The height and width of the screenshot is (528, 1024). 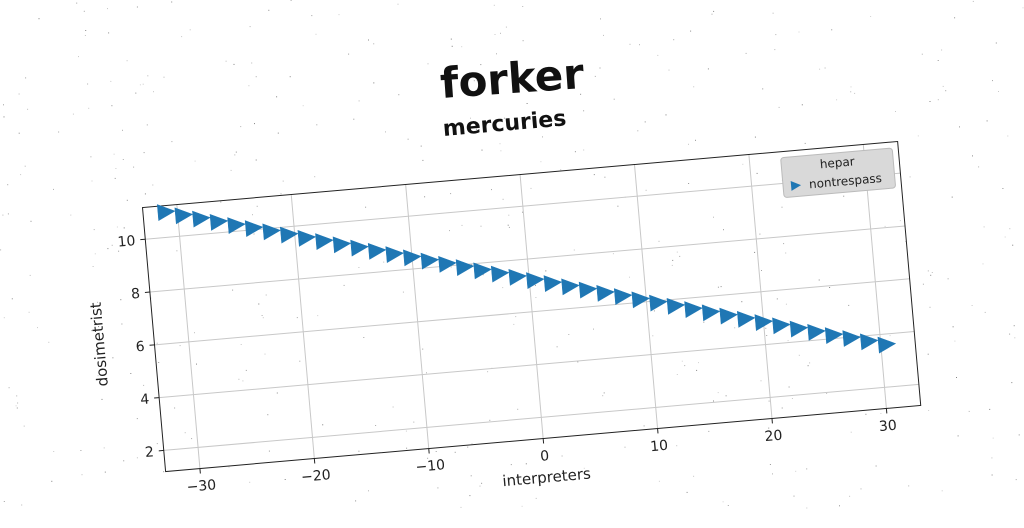 I want to click on y-tick-label: 6, so click(x=140, y=347).